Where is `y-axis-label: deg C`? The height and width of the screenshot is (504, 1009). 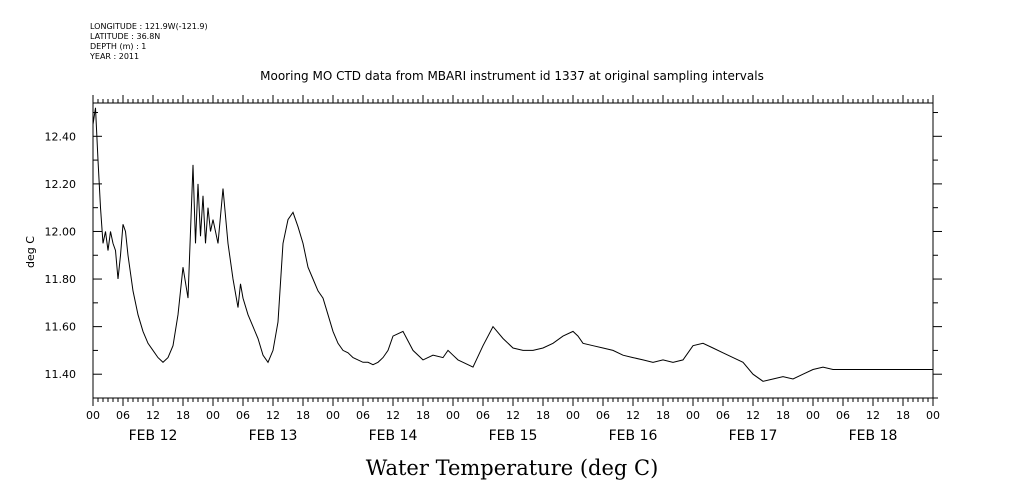
y-axis-label: deg C is located at coordinates (30, 252).